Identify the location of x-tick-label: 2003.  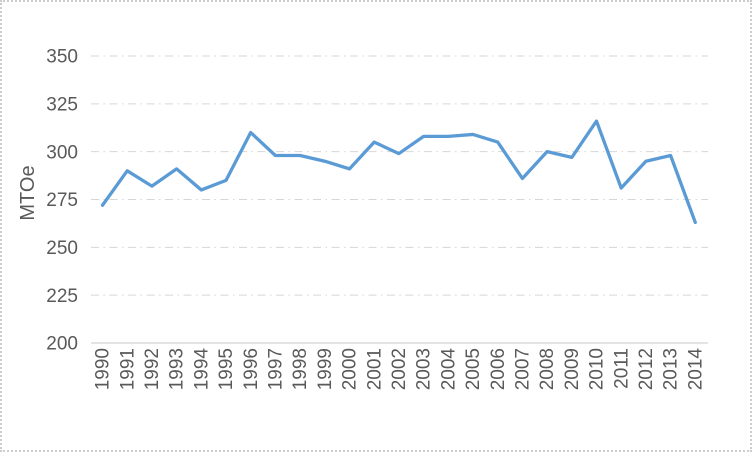
(424, 369).